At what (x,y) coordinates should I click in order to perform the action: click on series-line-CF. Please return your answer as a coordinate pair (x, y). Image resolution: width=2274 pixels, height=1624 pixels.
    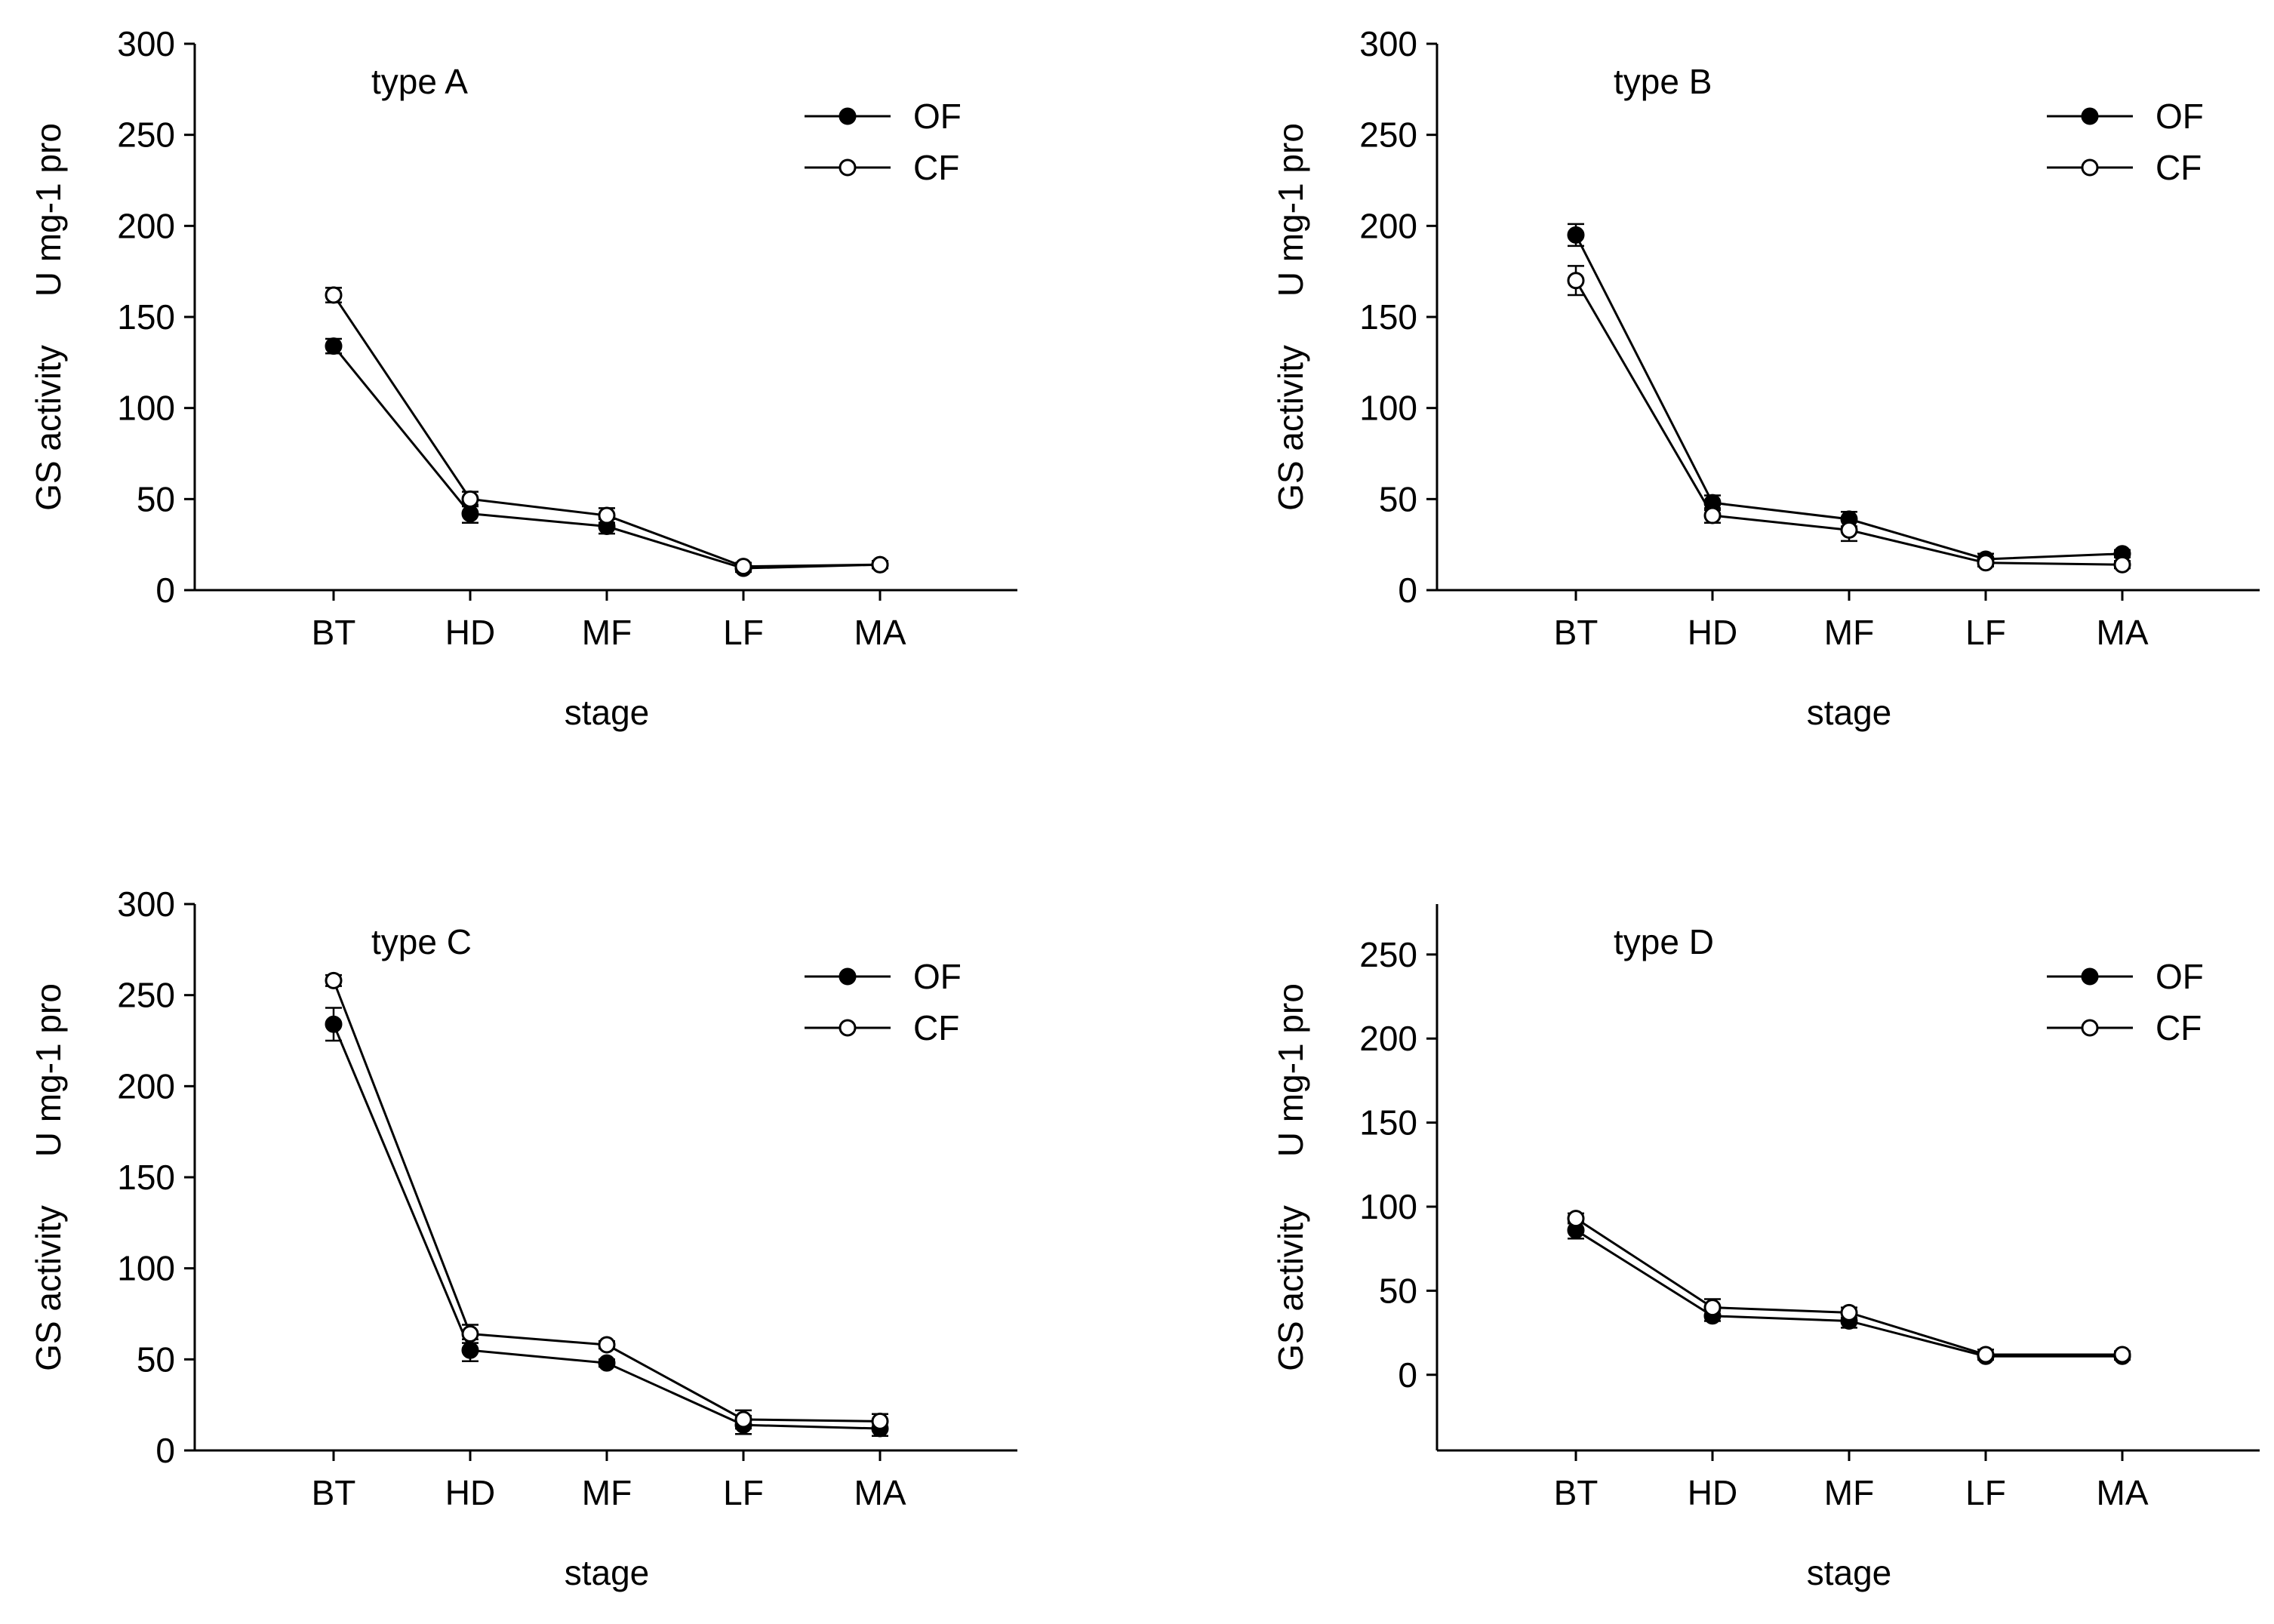
    Looking at the image, I should click on (1848, 1286).